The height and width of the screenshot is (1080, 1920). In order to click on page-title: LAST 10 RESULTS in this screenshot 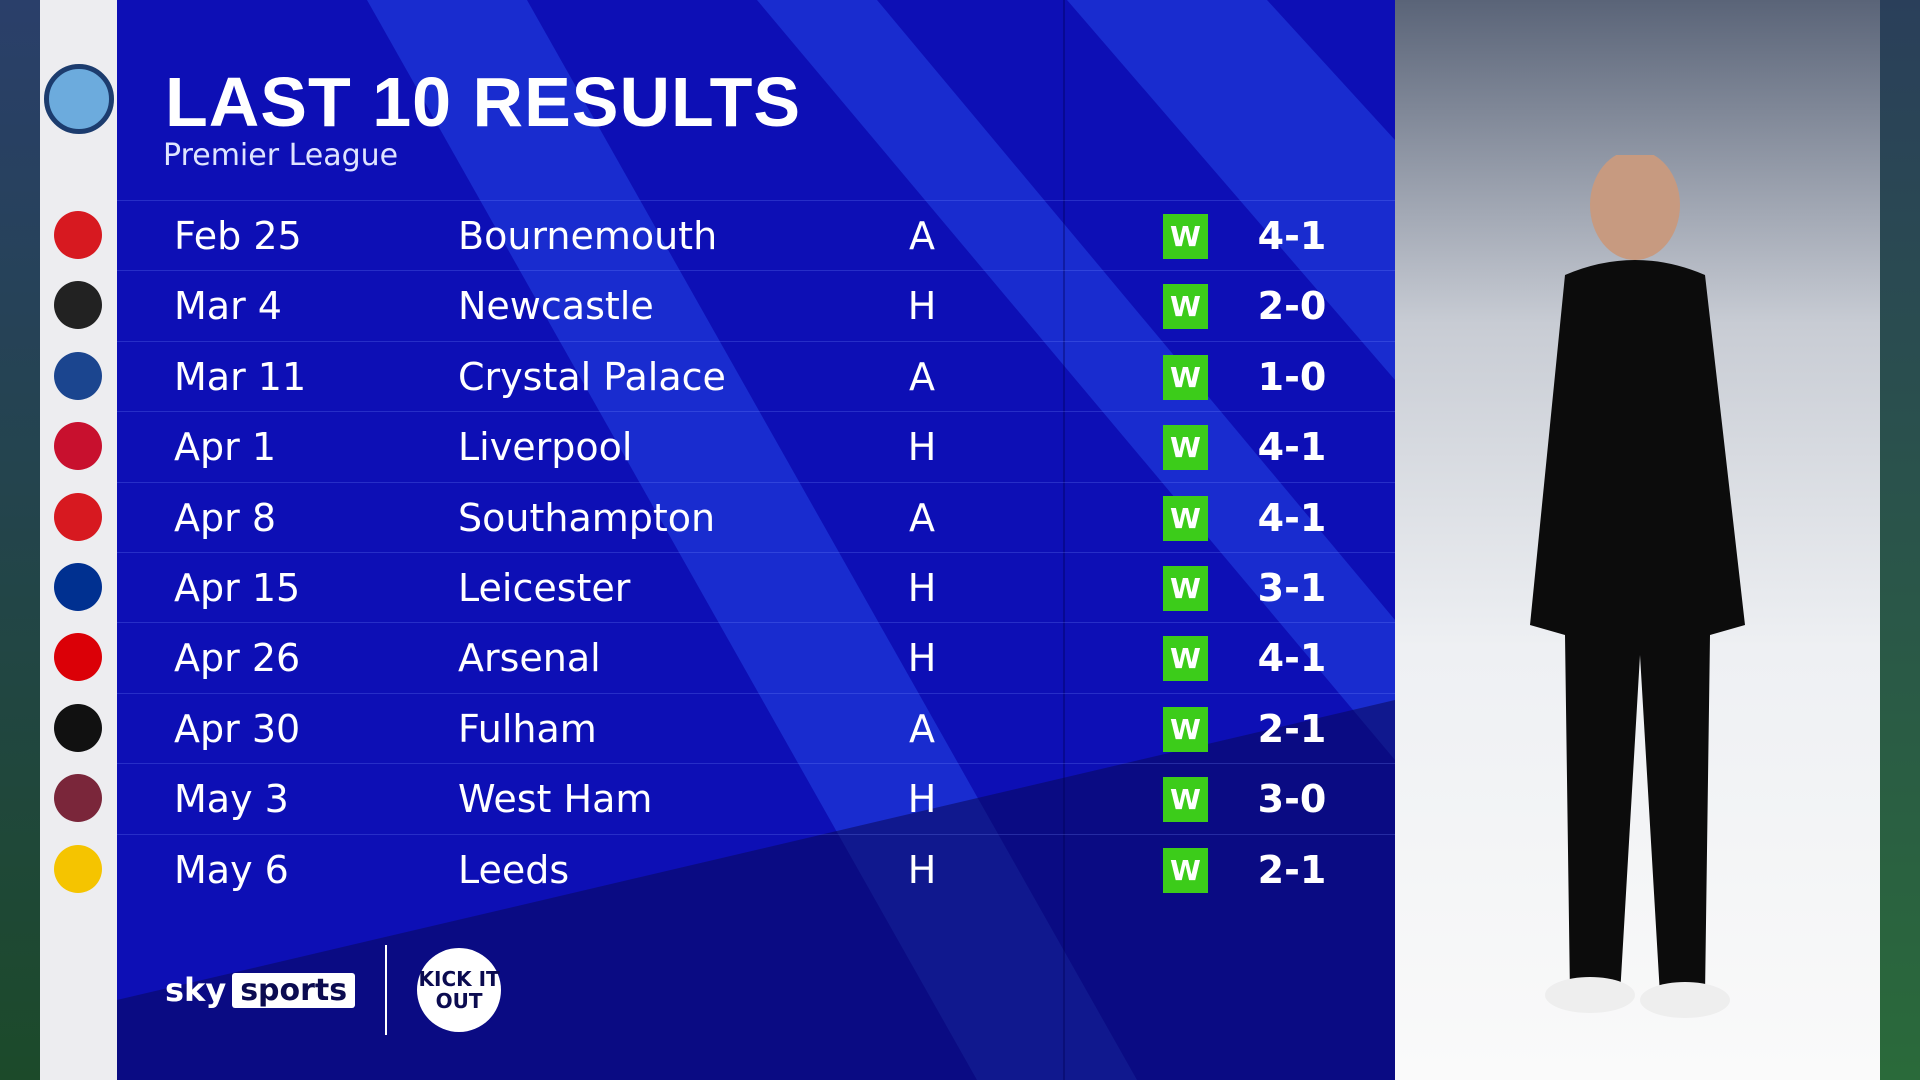, I will do `click(483, 102)`.